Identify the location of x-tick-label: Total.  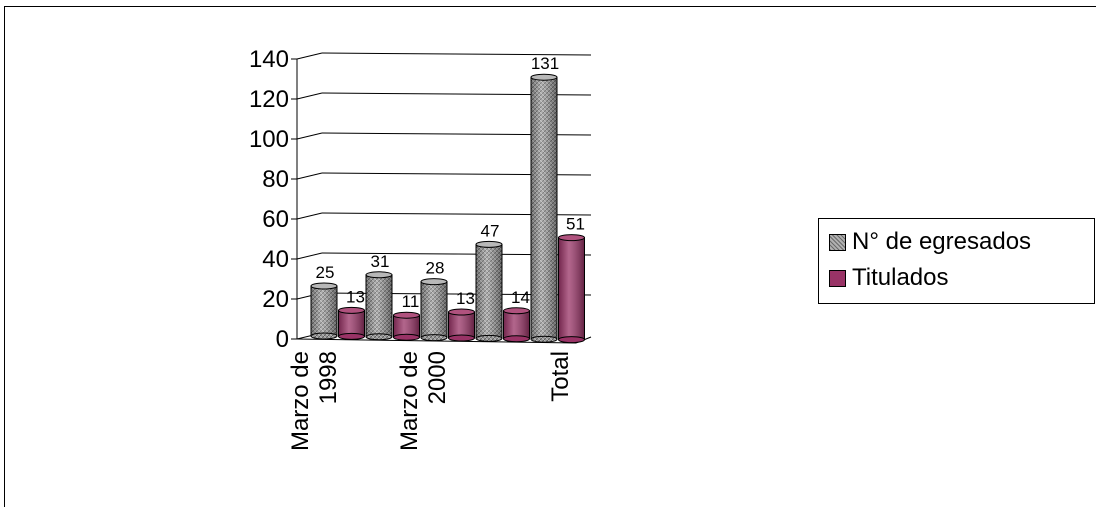
(560, 376).